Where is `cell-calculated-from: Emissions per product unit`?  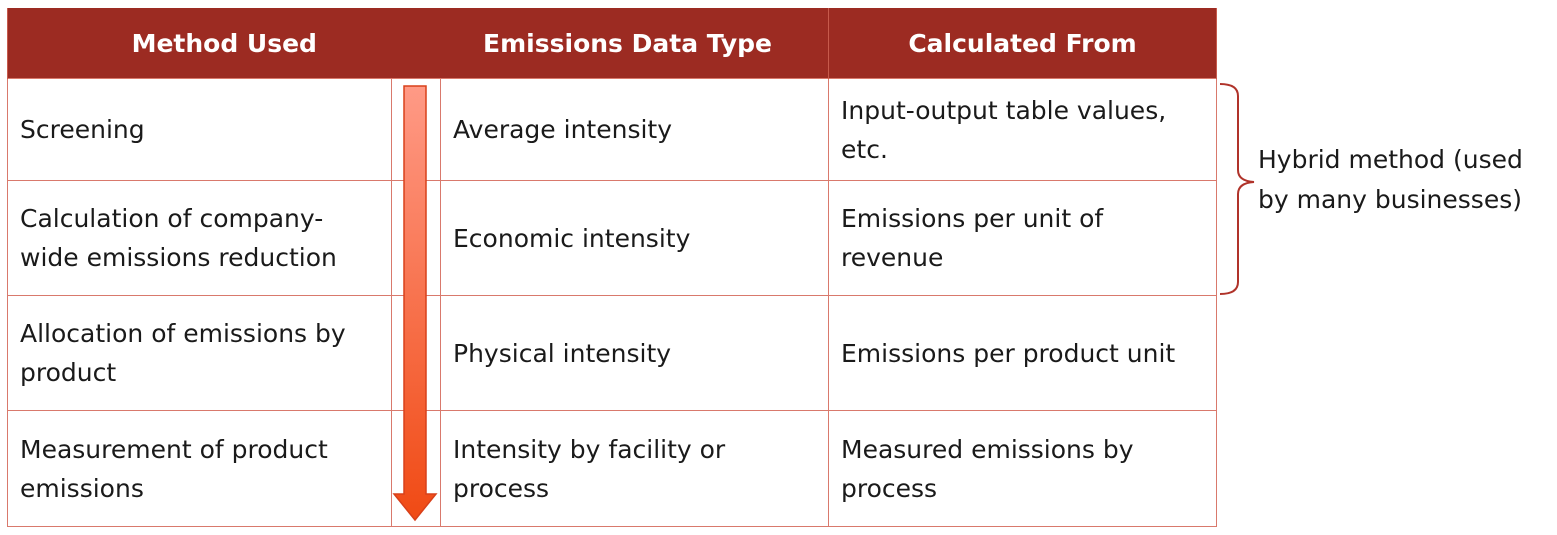 cell-calculated-from: Emissions per product unit is located at coordinates (1023, 353).